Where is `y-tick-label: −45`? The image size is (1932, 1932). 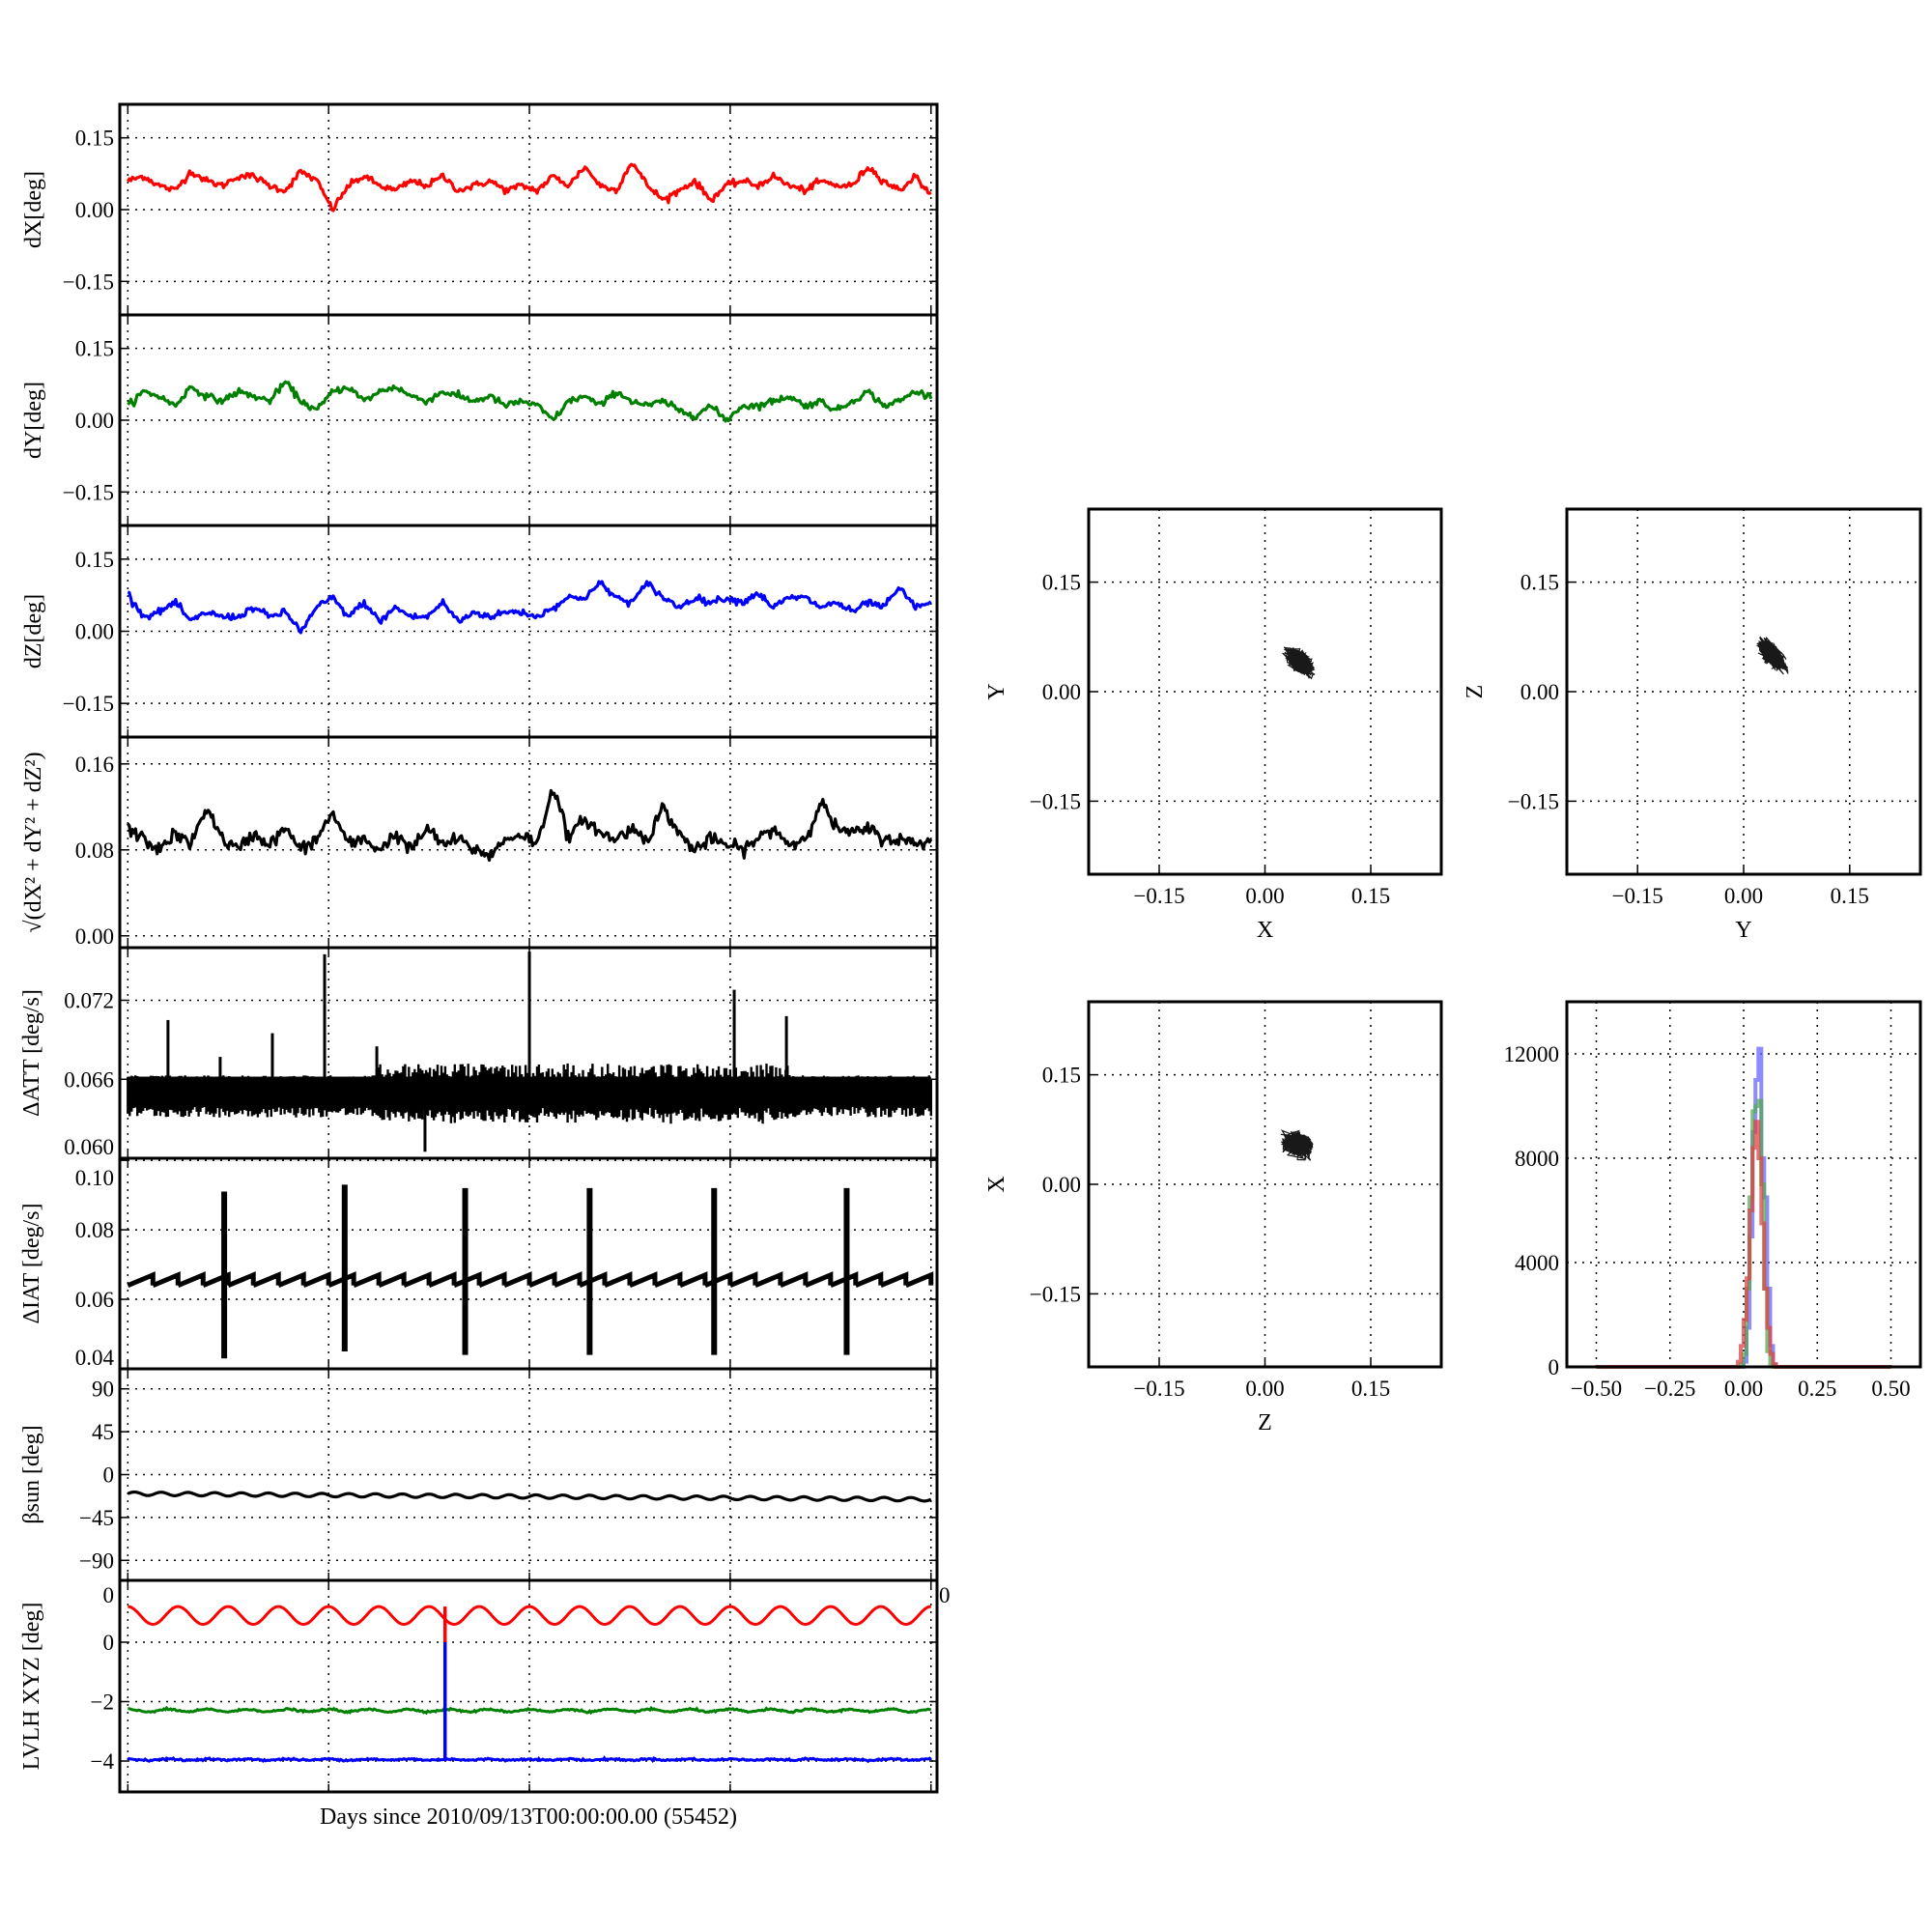
y-tick-label: −45 is located at coordinates (96, 1518).